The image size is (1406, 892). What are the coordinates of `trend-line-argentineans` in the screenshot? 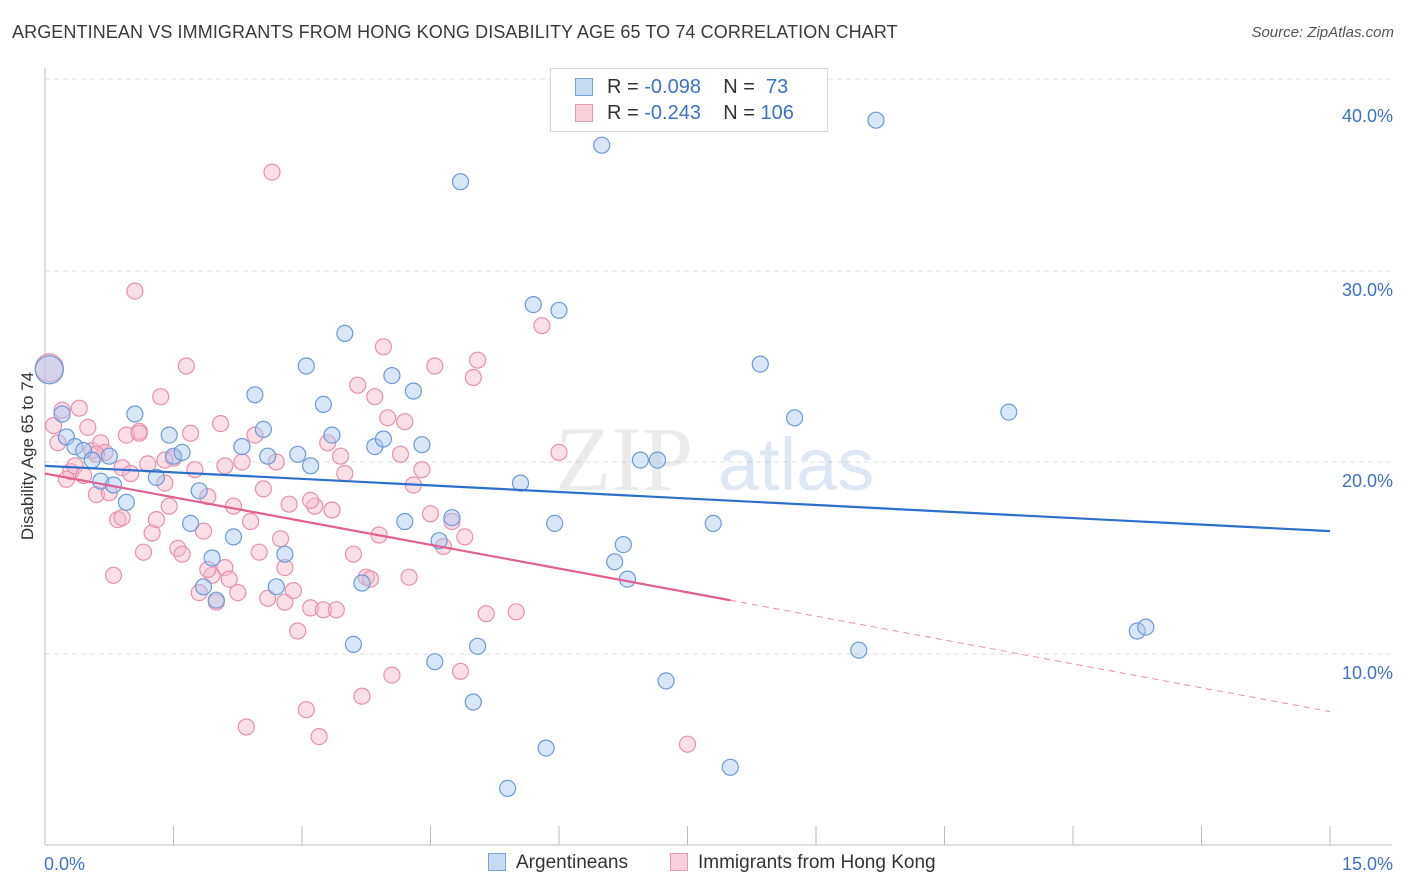 It's located at (687, 498).